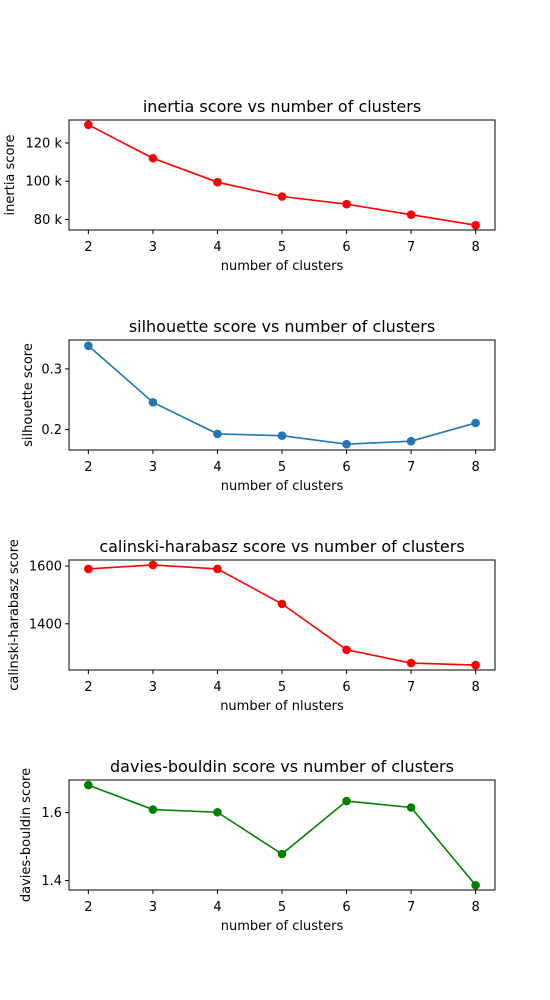 This screenshot has height=1000, width=550. I want to click on y-axis-label: silhouette score, so click(28, 395).